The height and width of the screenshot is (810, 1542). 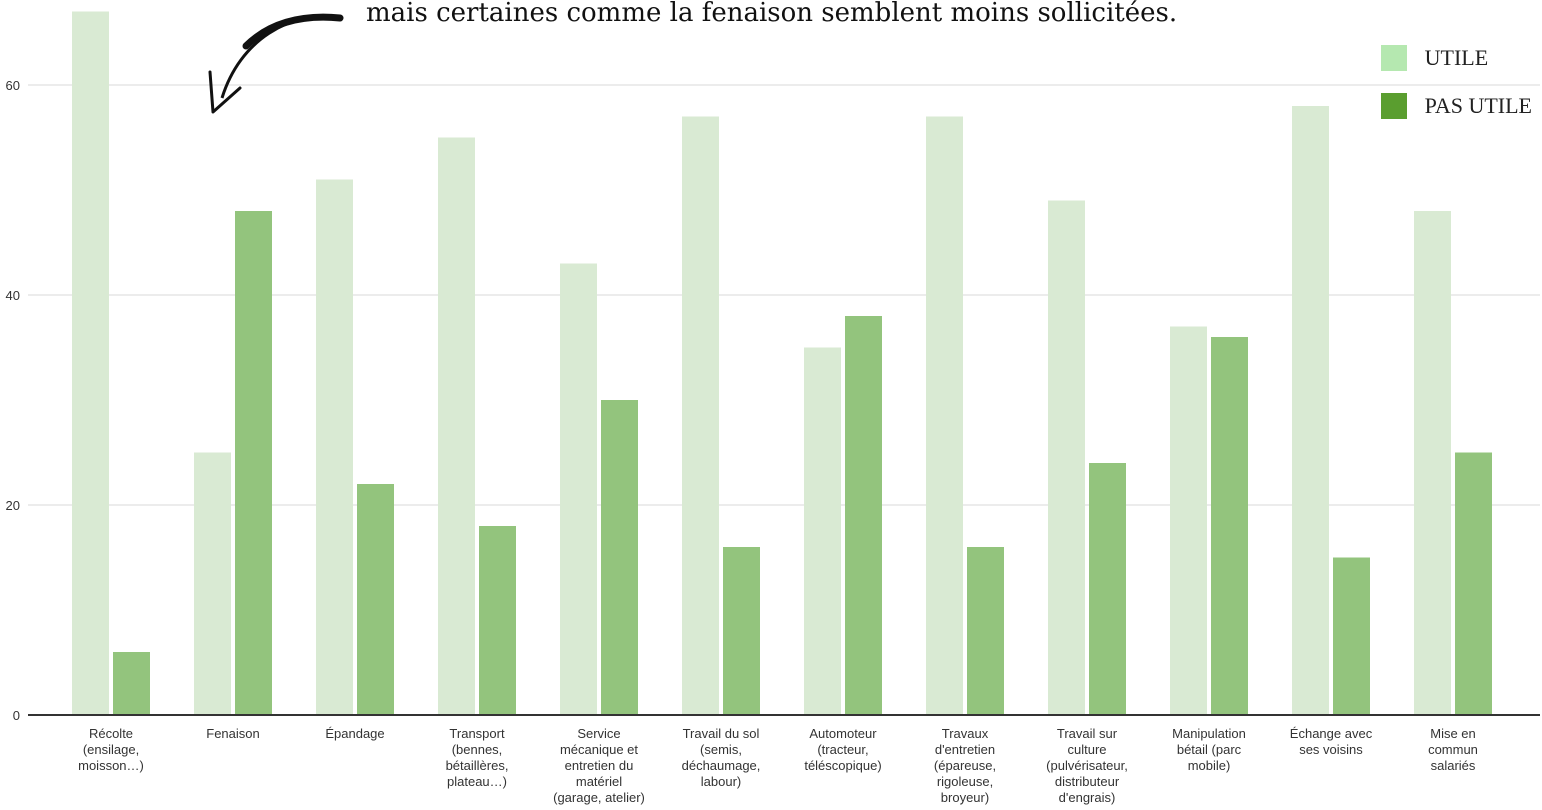 What do you see at coordinates (13, 85) in the screenshot?
I see `y-tick-label: 60` at bounding box center [13, 85].